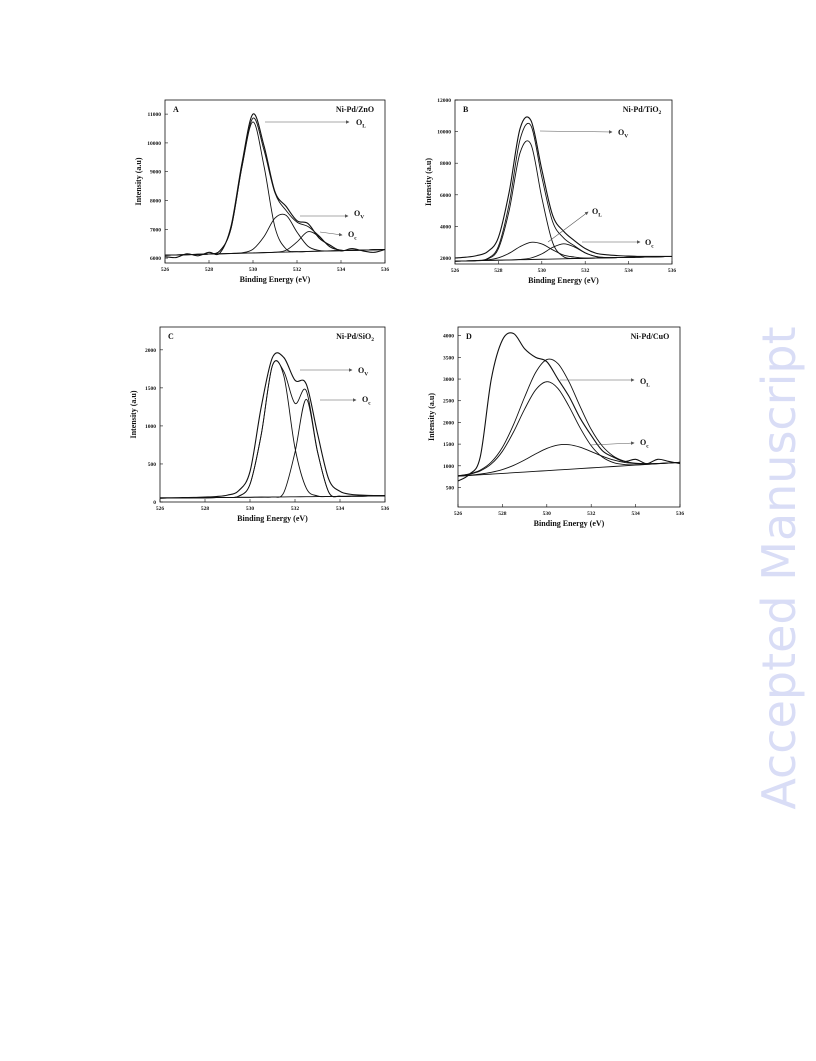  I want to click on y-tick-label: 11000, so click(155, 115).